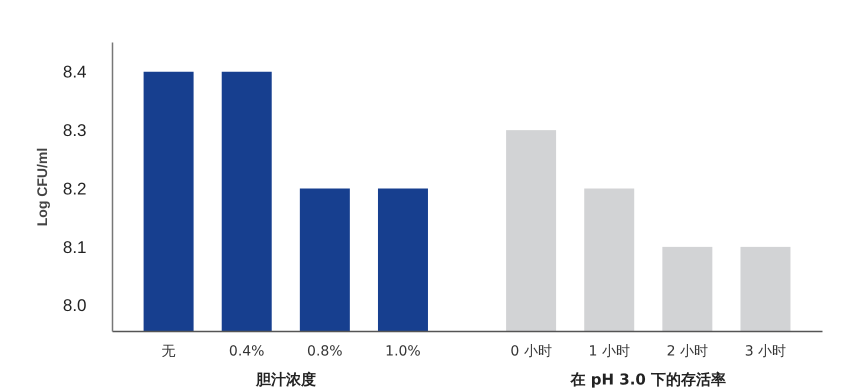 This screenshot has height=391, width=841. Describe the element at coordinates (169, 352) in the screenshot. I see `x-tick-label: 无` at that location.